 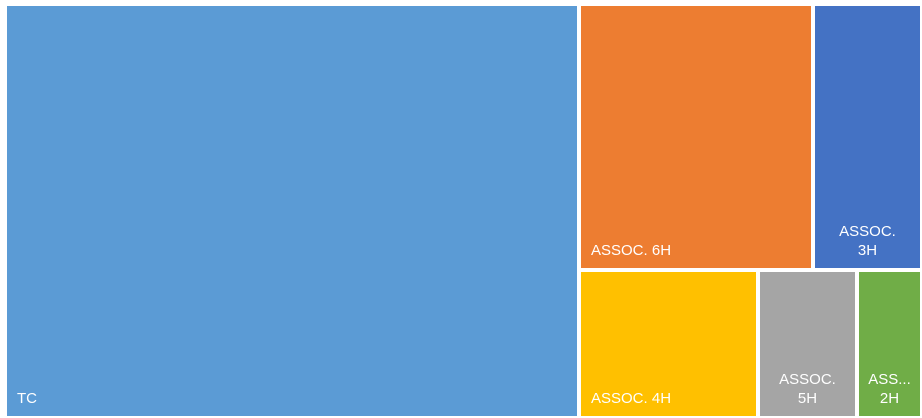 I want to click on tile-assoc-5h: ASSOC. 5H, so click(x=807, y=344).